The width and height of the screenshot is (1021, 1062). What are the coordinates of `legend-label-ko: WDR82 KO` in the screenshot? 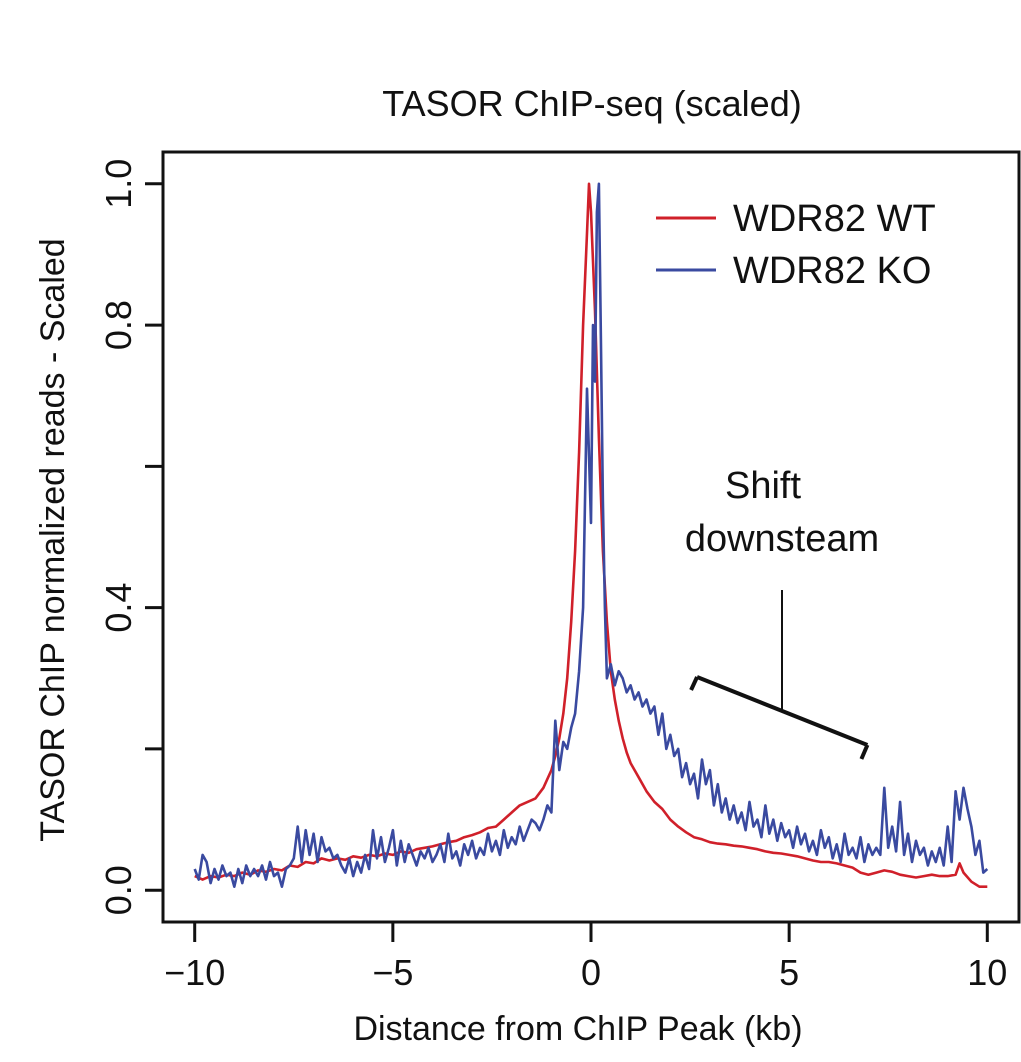 It's located at (832, 271).